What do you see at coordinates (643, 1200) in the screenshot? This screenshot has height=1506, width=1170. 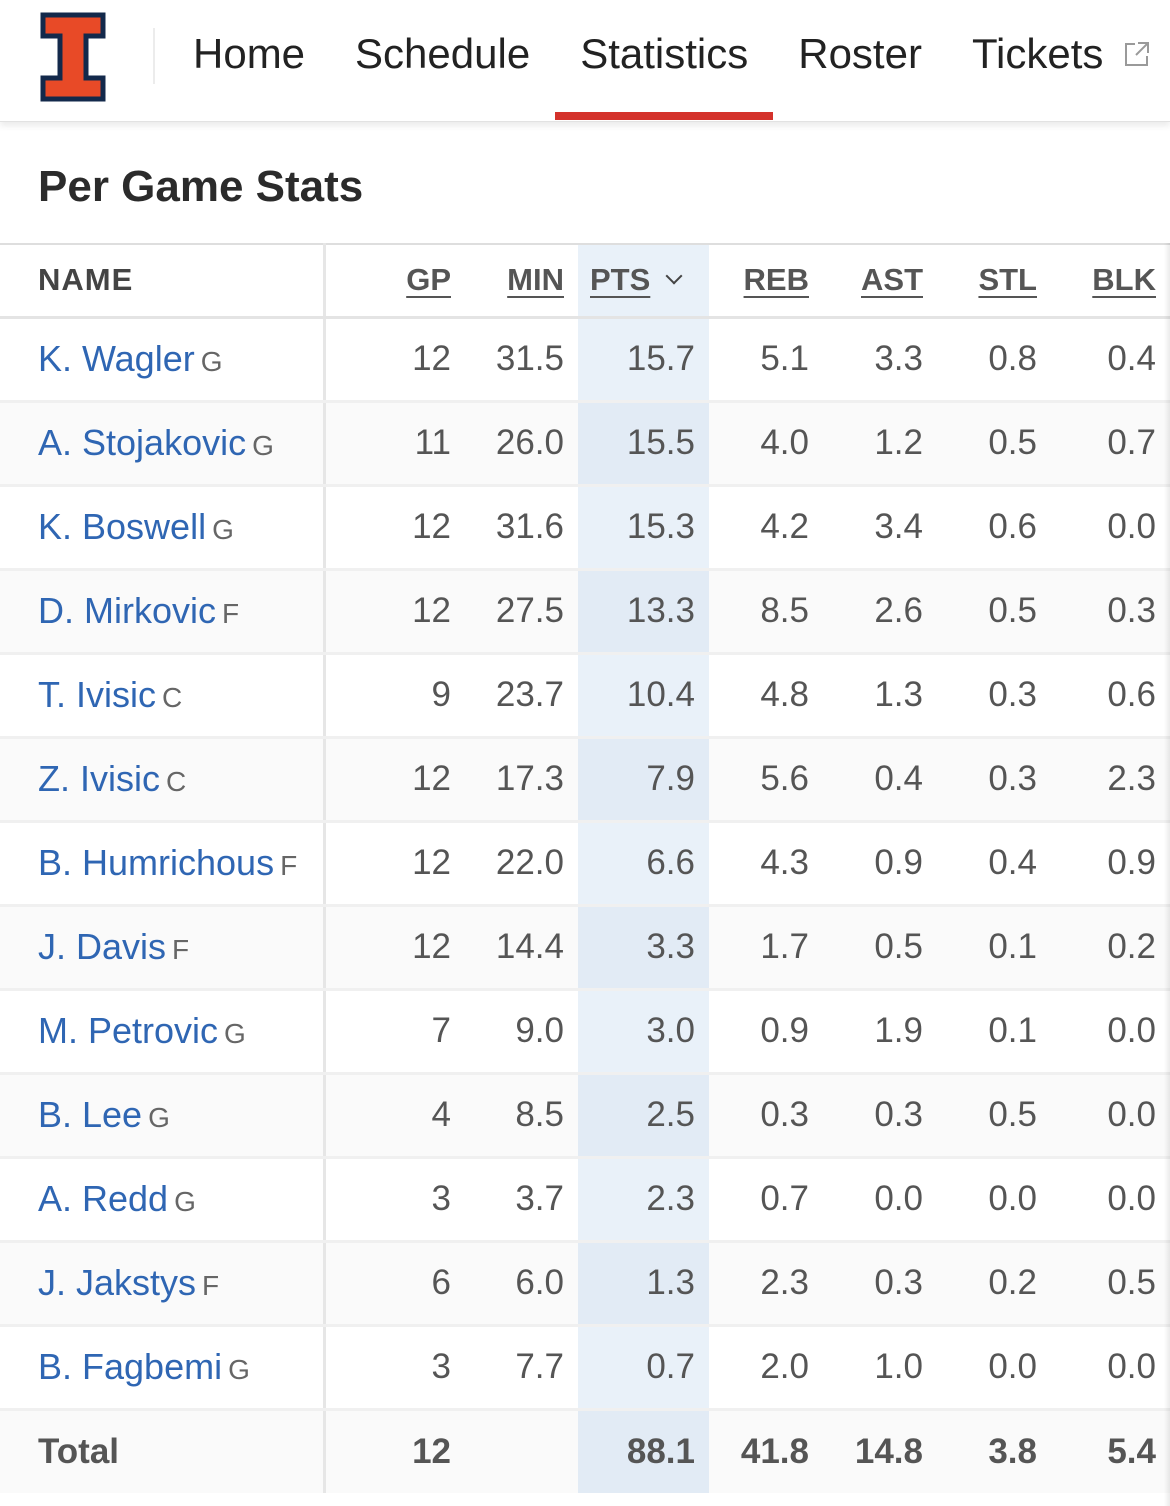 I see `stat-pts: 2.3` at bounding box center [643, 1200].